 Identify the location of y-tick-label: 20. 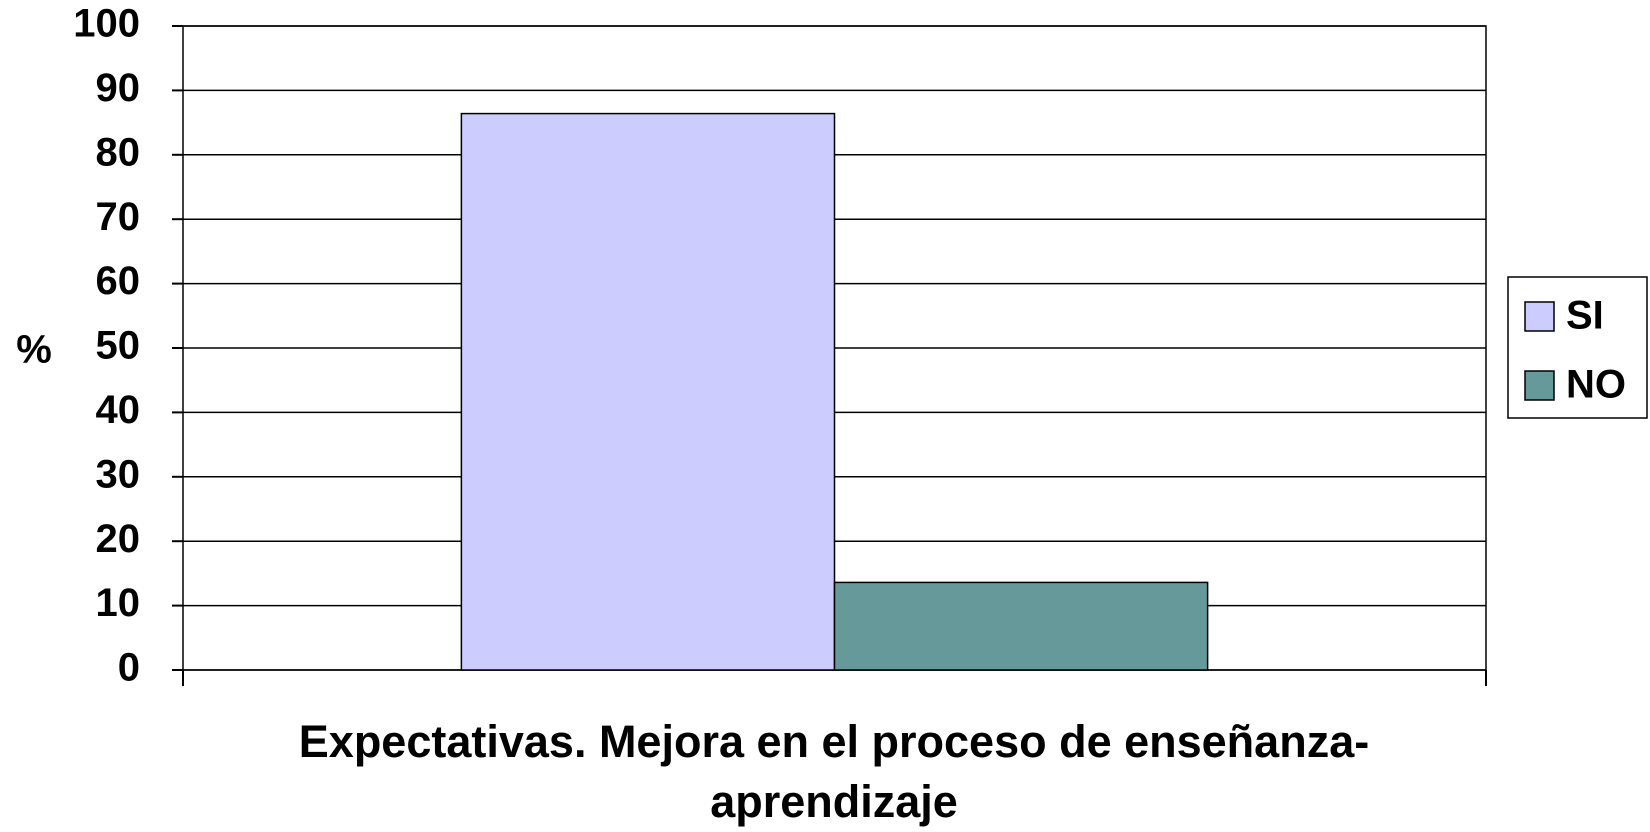
(118, 539).